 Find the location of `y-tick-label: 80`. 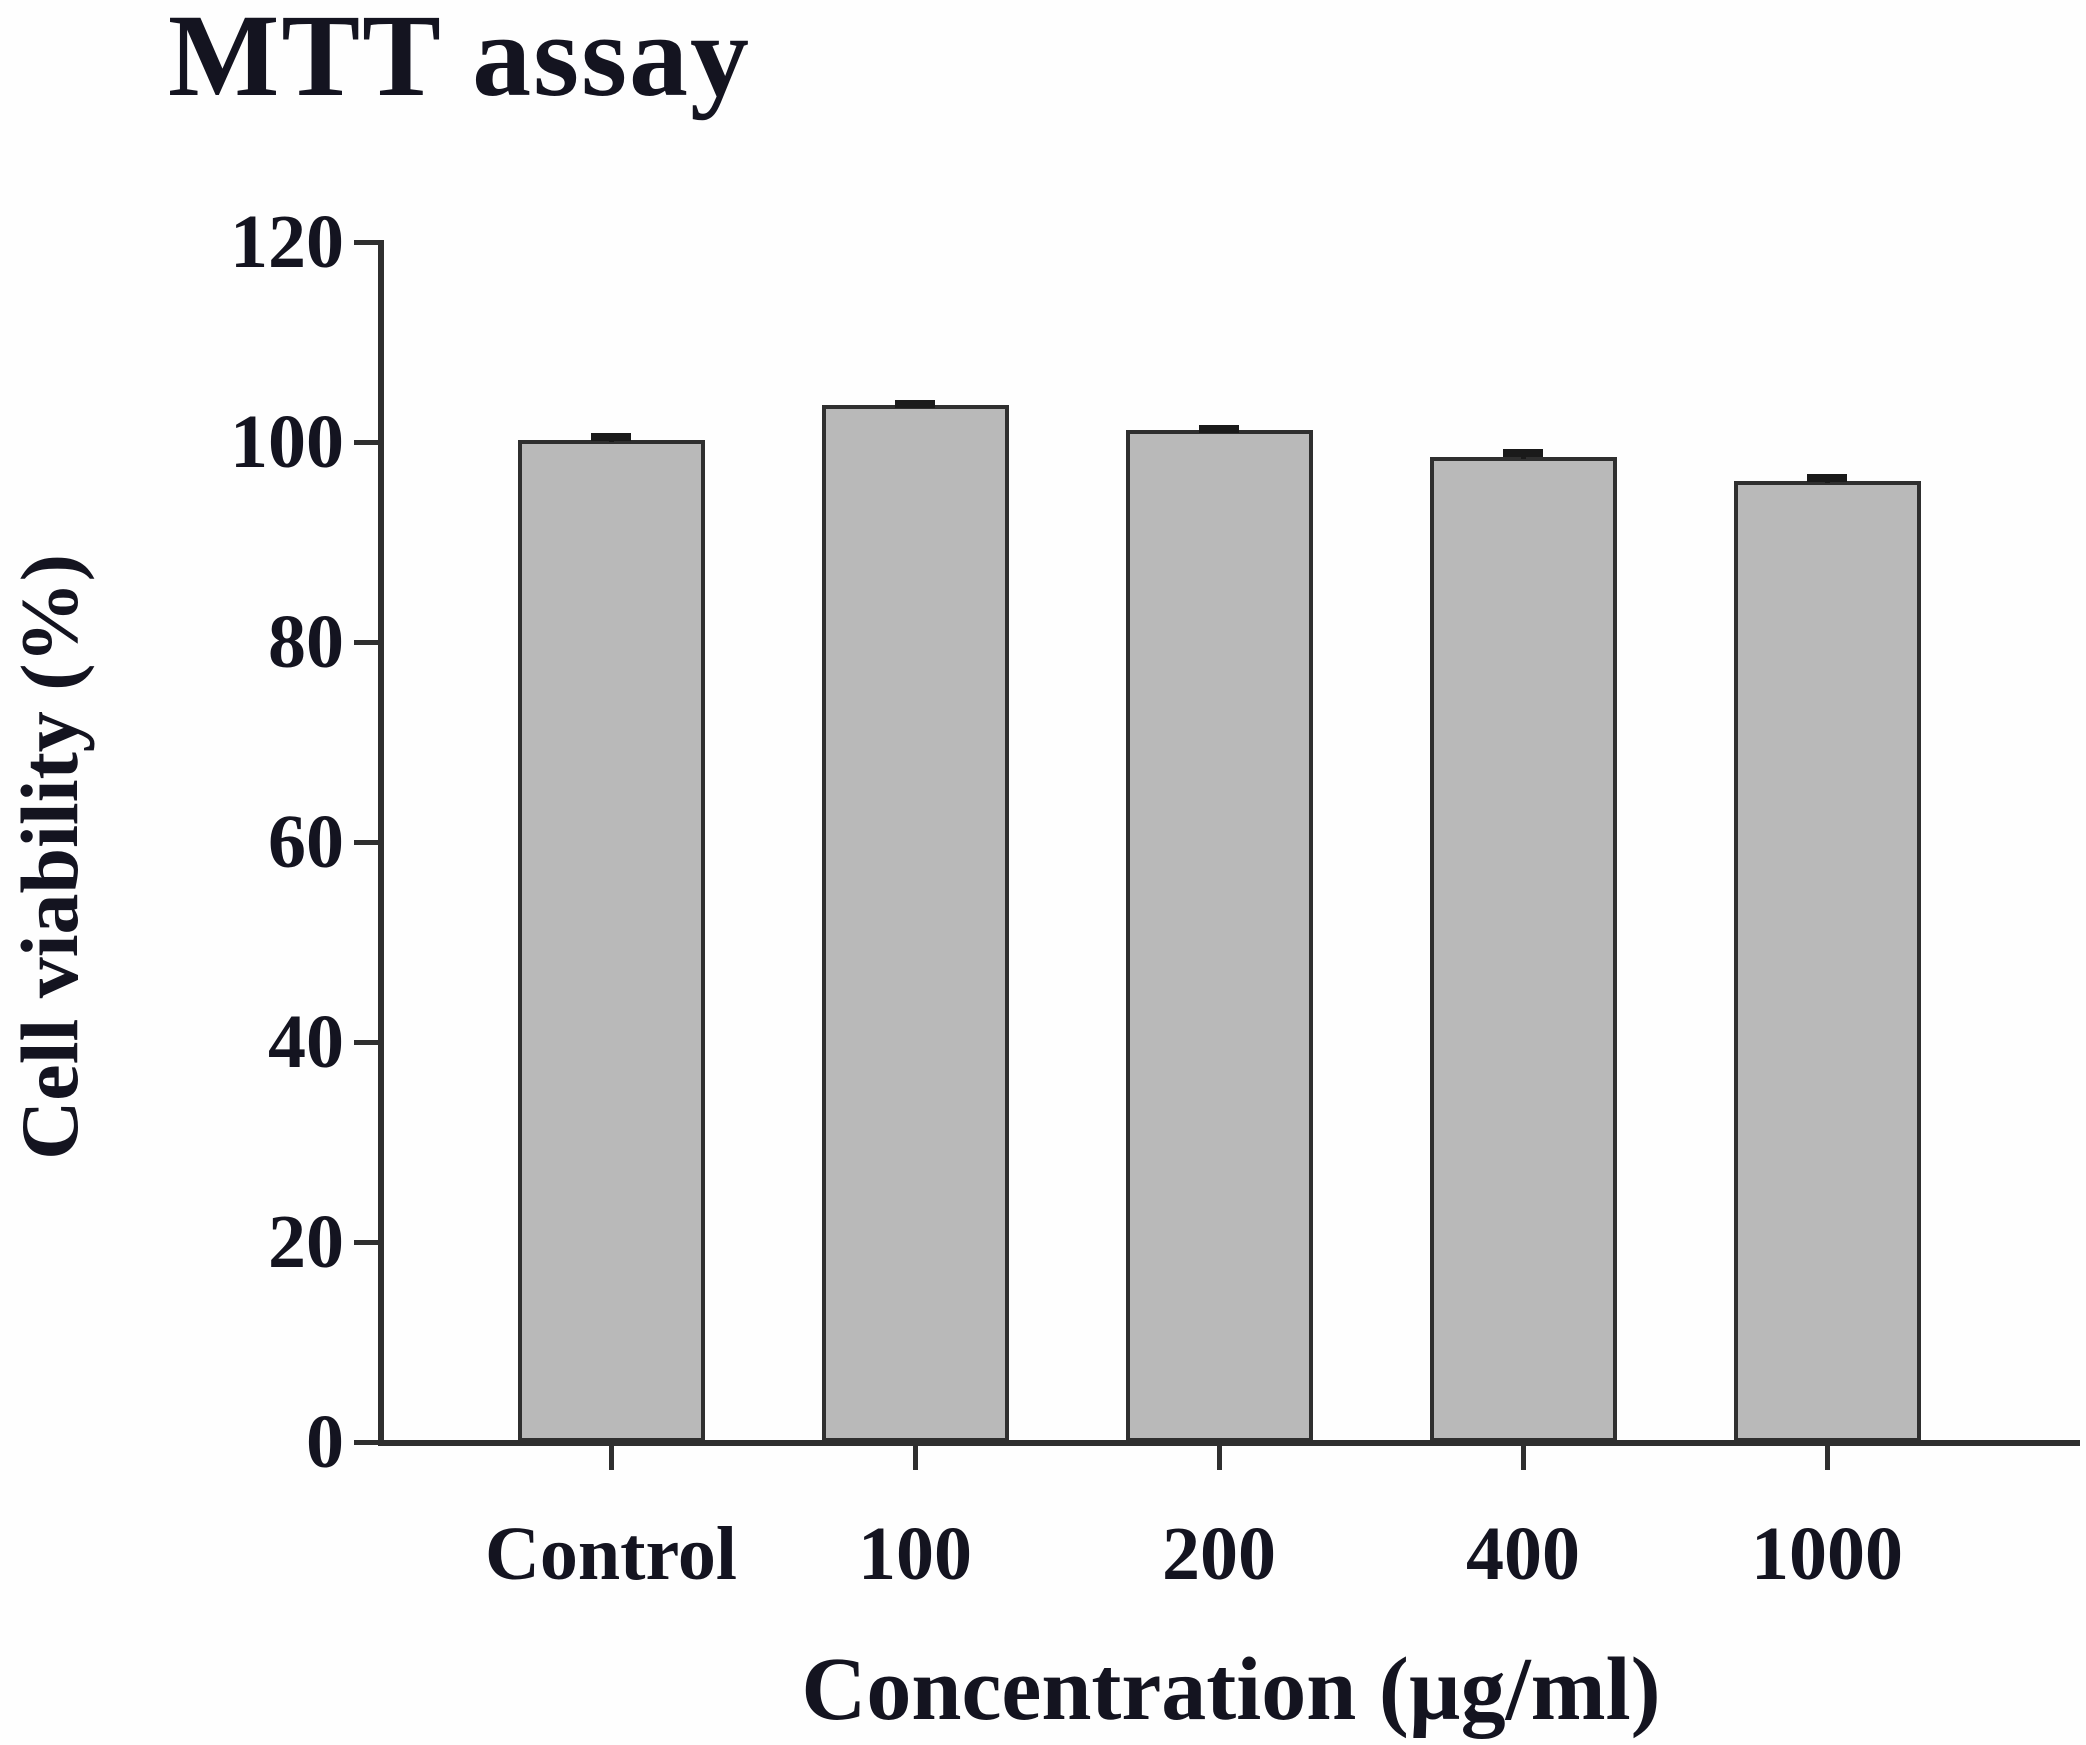

y-tick-label: 80 is located at coordinates (306, 642).